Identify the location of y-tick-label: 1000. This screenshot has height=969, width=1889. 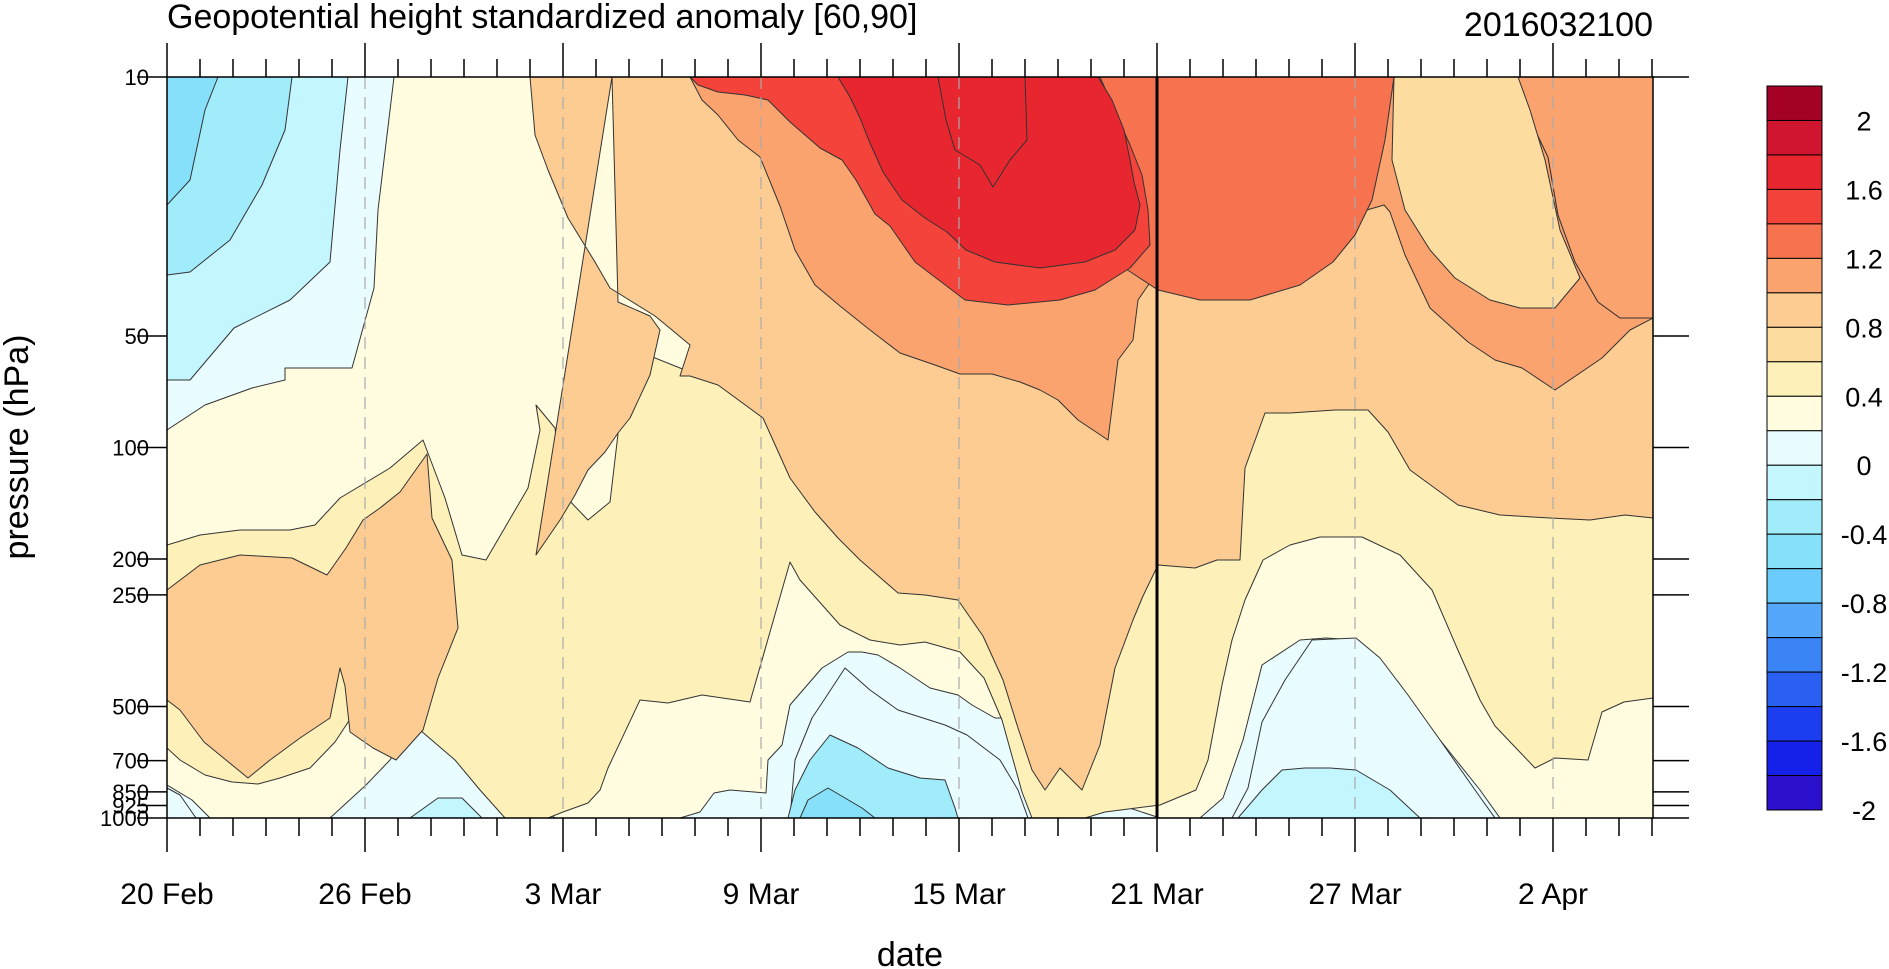
(124, 818).